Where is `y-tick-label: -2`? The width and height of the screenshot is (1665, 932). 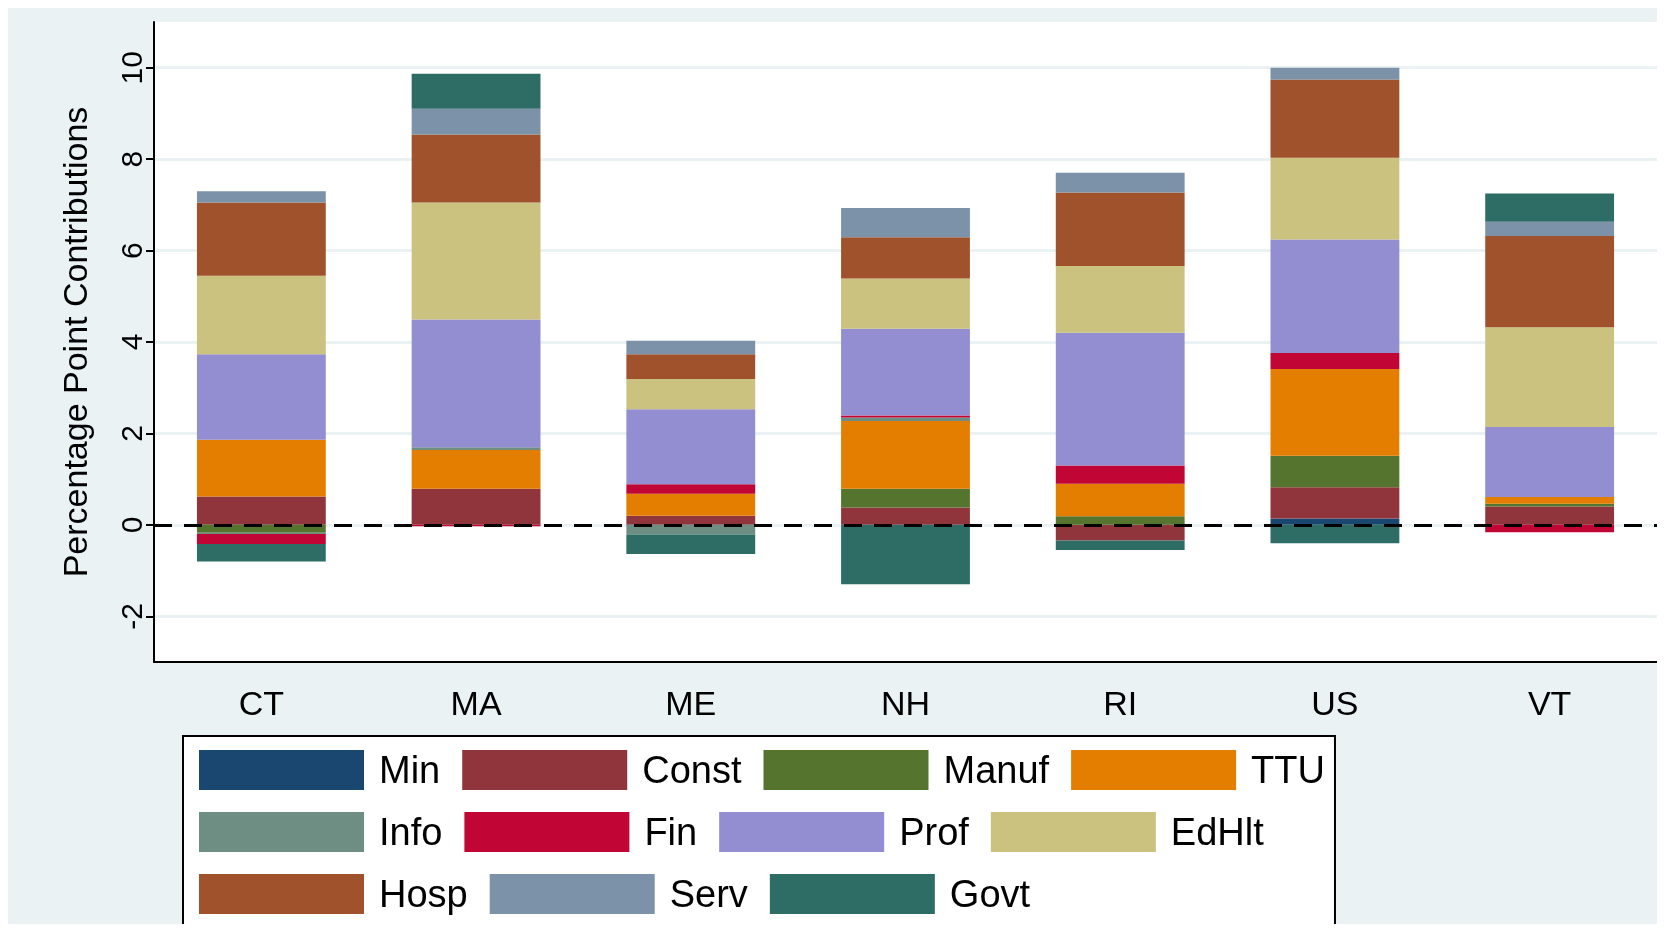
y-tick-label: -2 is located at coordinates (131, 616).